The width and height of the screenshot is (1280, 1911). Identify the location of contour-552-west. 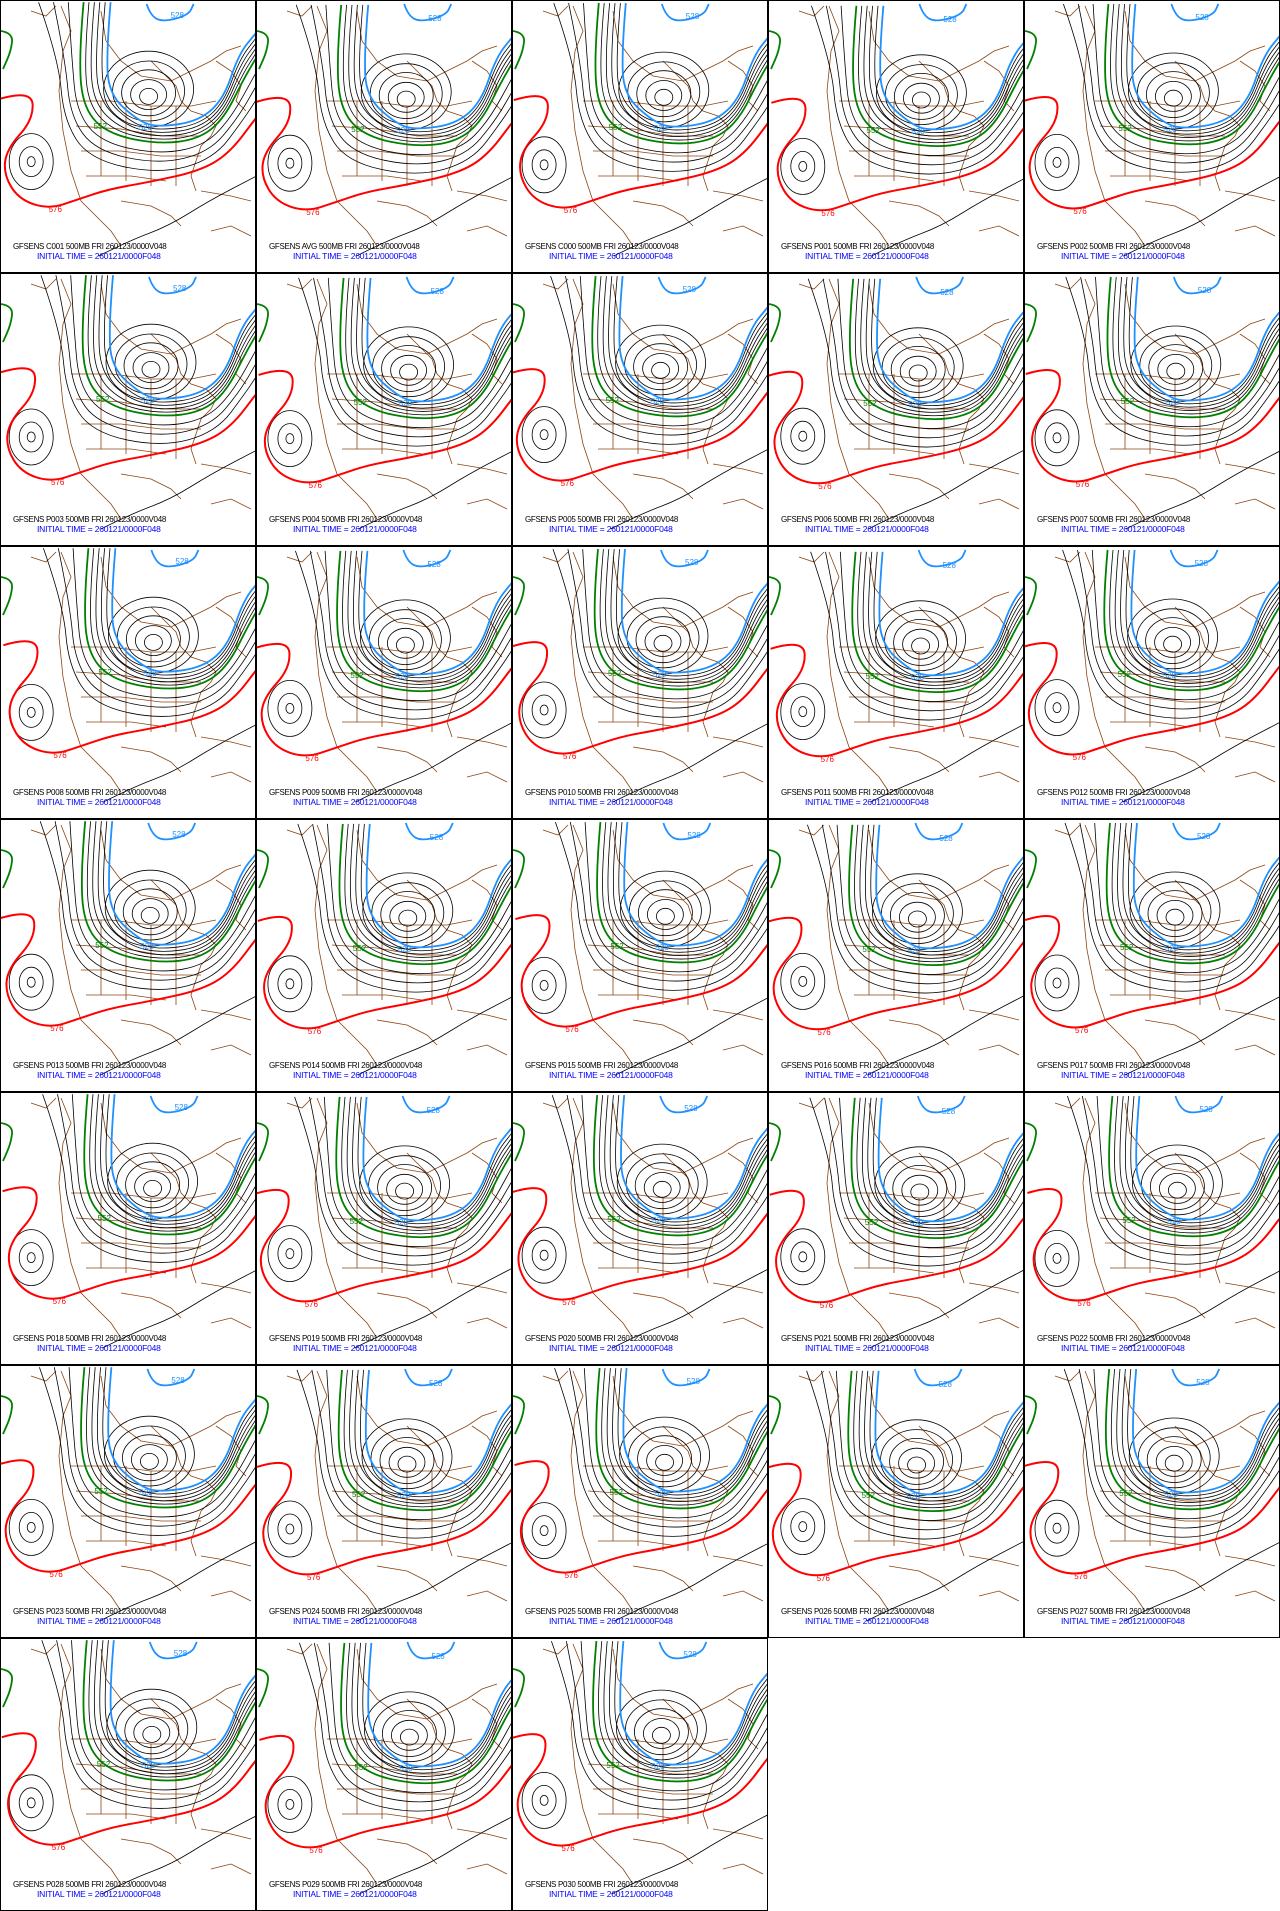
(519, 323).